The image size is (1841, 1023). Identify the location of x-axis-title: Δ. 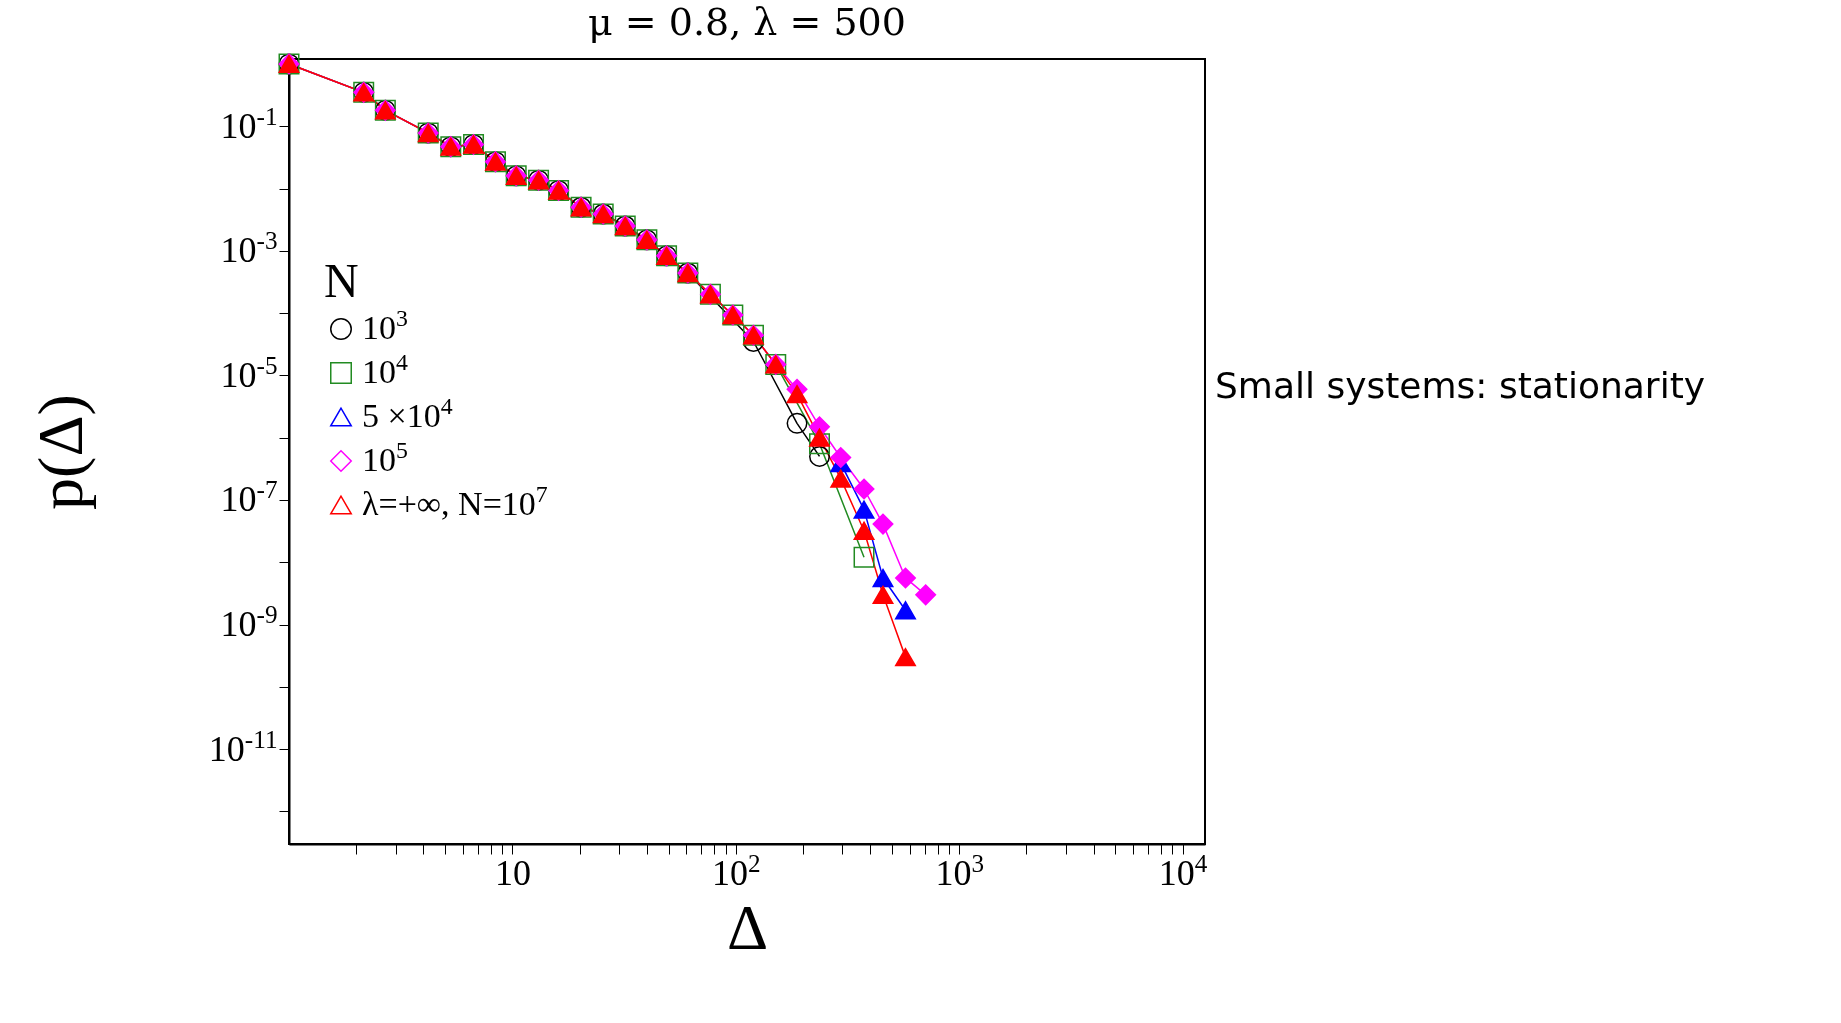
(747, 927).